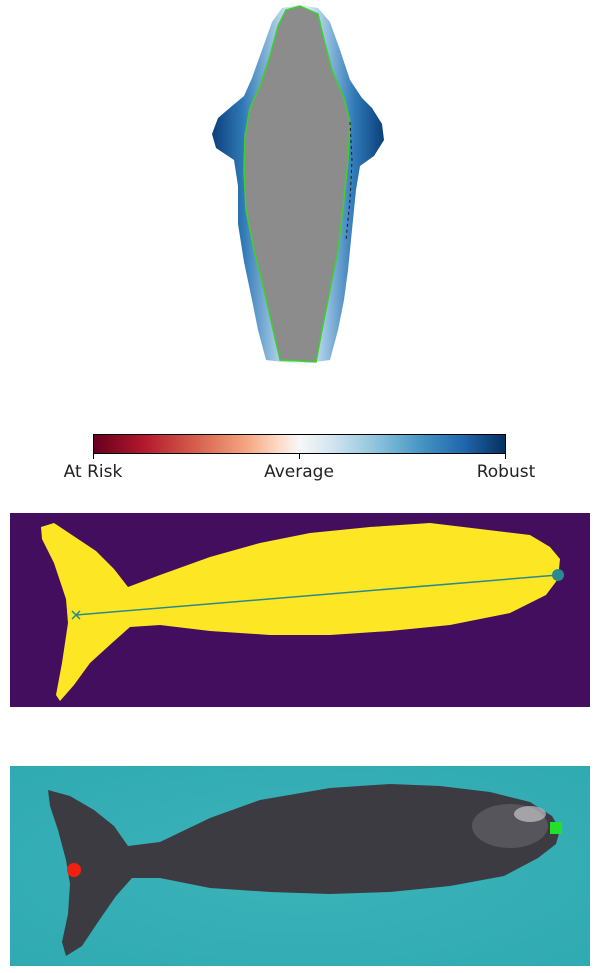 This screenshot has height=973, width=600. Describe the element at coordinates (299, 472) in the screenshot. I see `colorbar-label-average: Average` at that location.